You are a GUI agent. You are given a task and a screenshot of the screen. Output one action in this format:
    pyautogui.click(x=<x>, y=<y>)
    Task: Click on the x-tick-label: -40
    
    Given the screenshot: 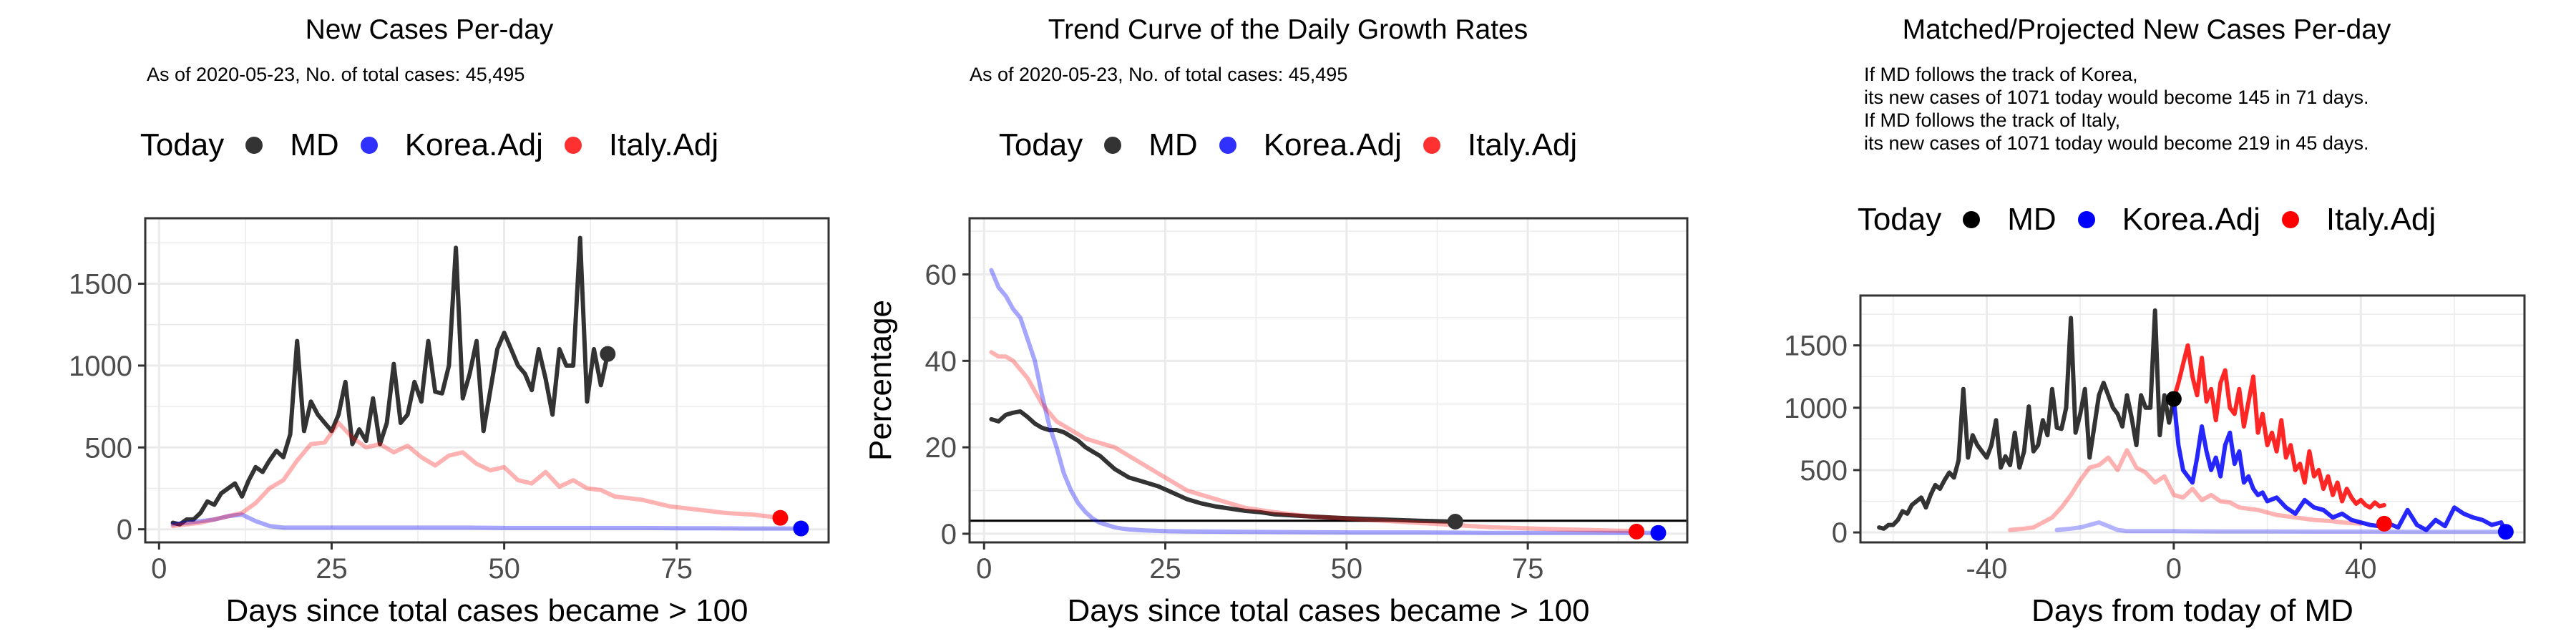 What is the action you would take?
    pyautogui.click(x=1987, y=569)
    